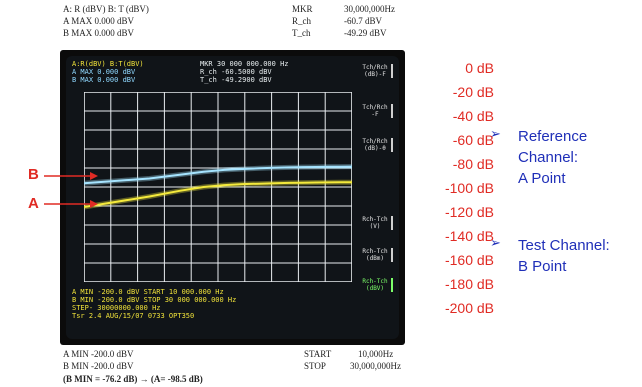 This screenshot has height=387, width=642. What do you see at coordinates (542, 178) in the screenshot?
I see `reference-note-line: A Point` at bounding box center [542, 178].